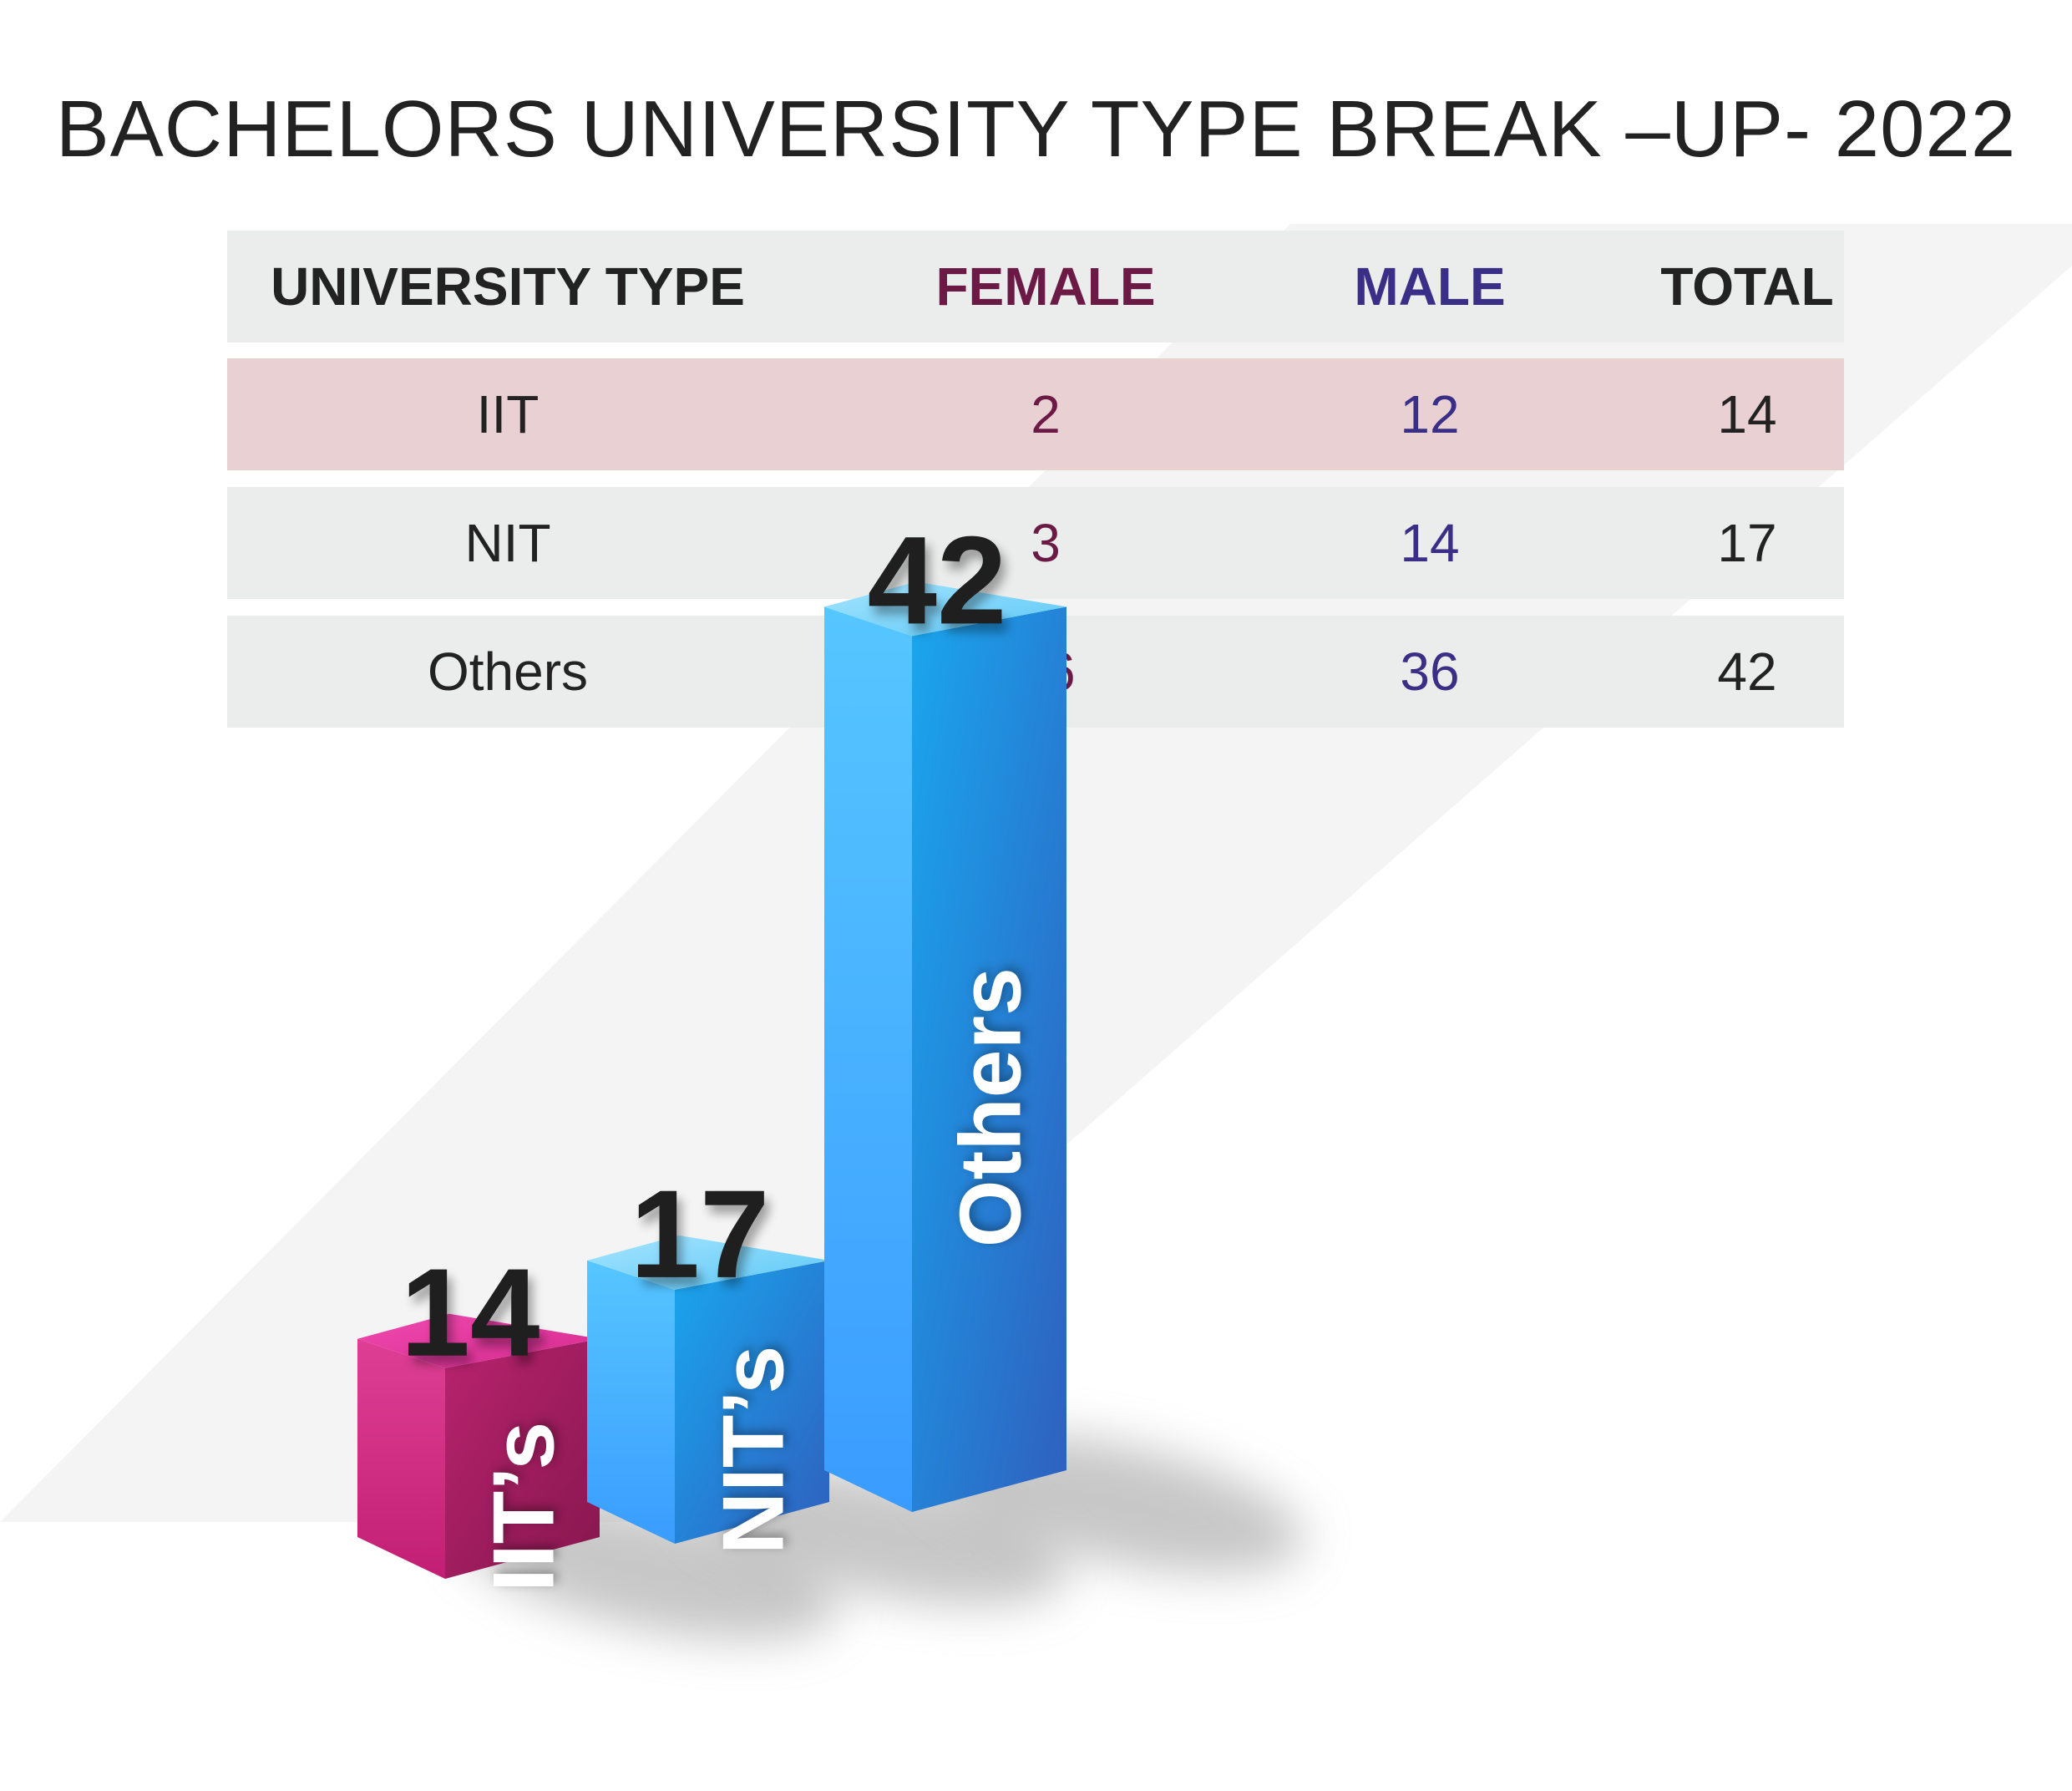  What do you see at coordinates (508, 414) in the screenshot?
I see `cell-type: IIT` at bounding box center [508, 414].